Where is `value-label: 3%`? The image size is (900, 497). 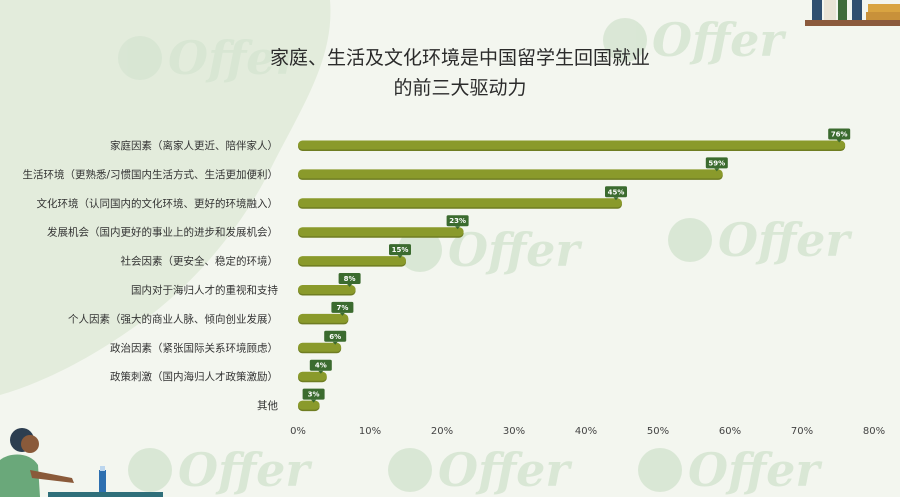
value-label: 3% is located at coordinates (314, 395).